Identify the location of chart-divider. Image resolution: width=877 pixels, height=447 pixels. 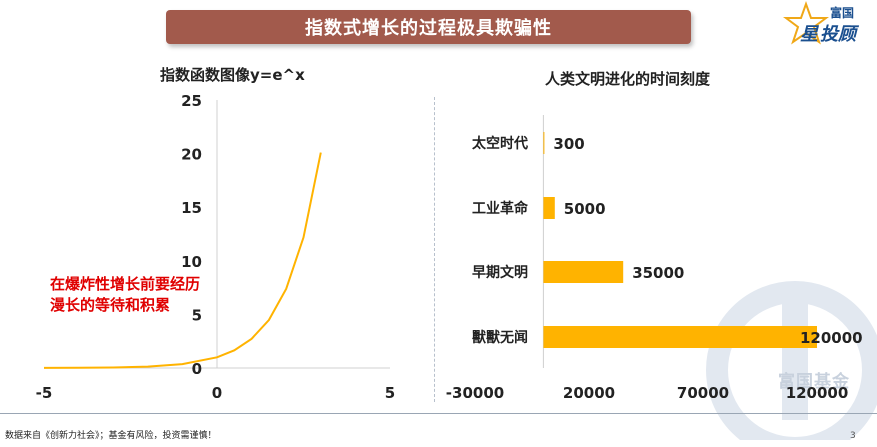
(434, 249).